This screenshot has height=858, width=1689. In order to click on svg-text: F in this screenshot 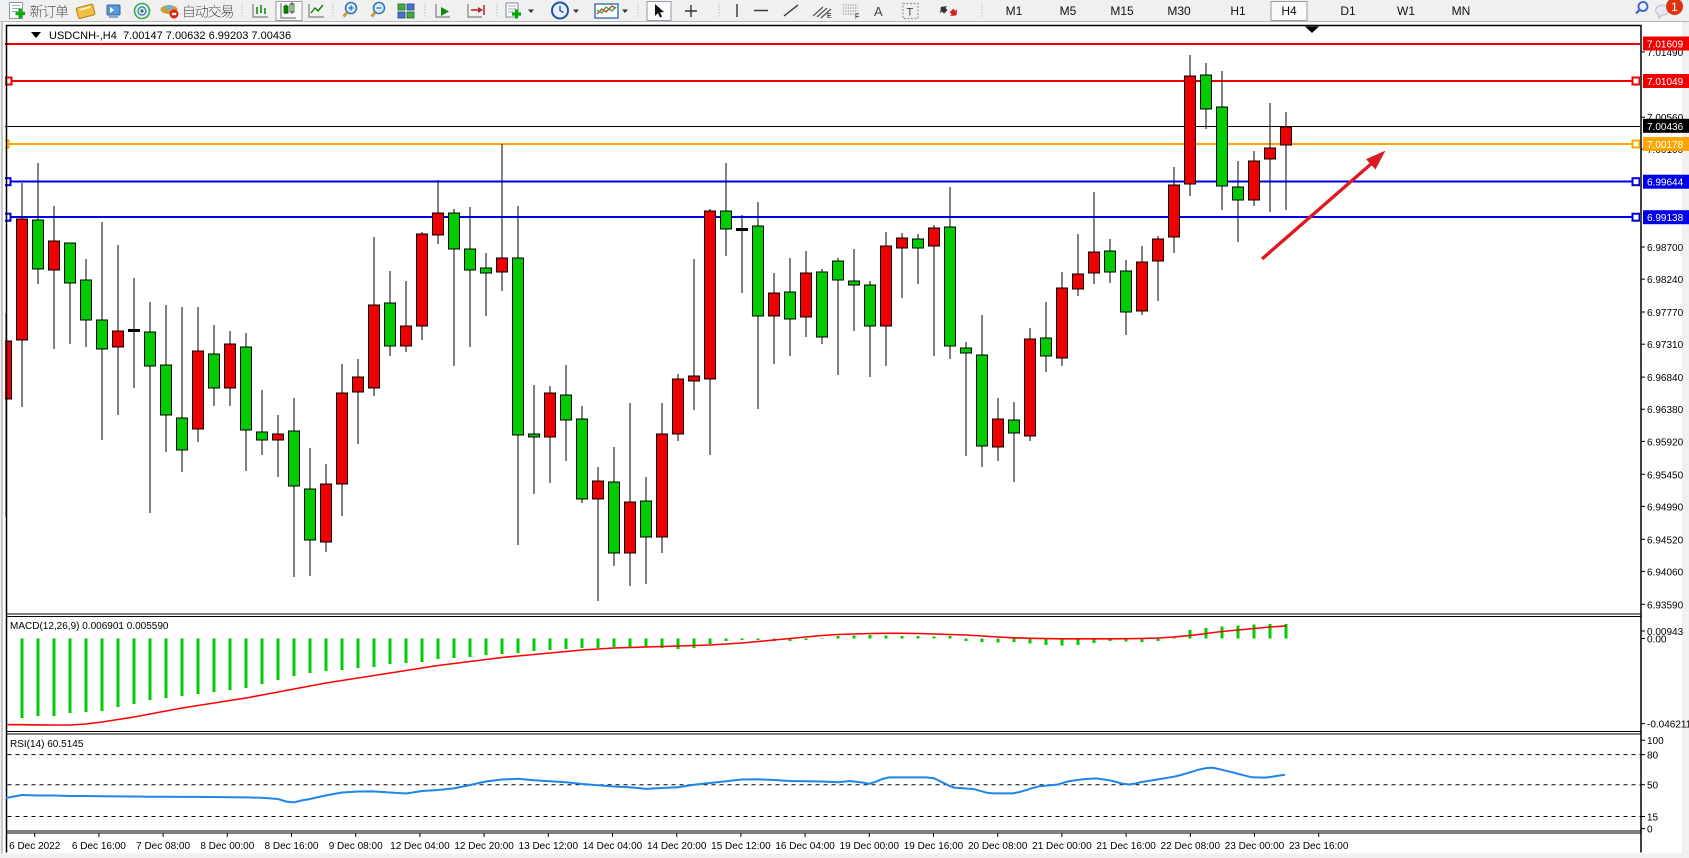, I will do `click(857, 17)`.